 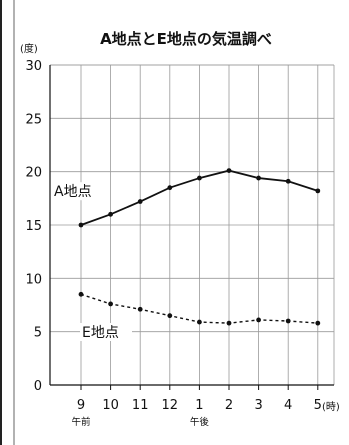 I want to click on y-tick-labels: 0 5 10 15 20 25 30, so click(x=33, y=226).